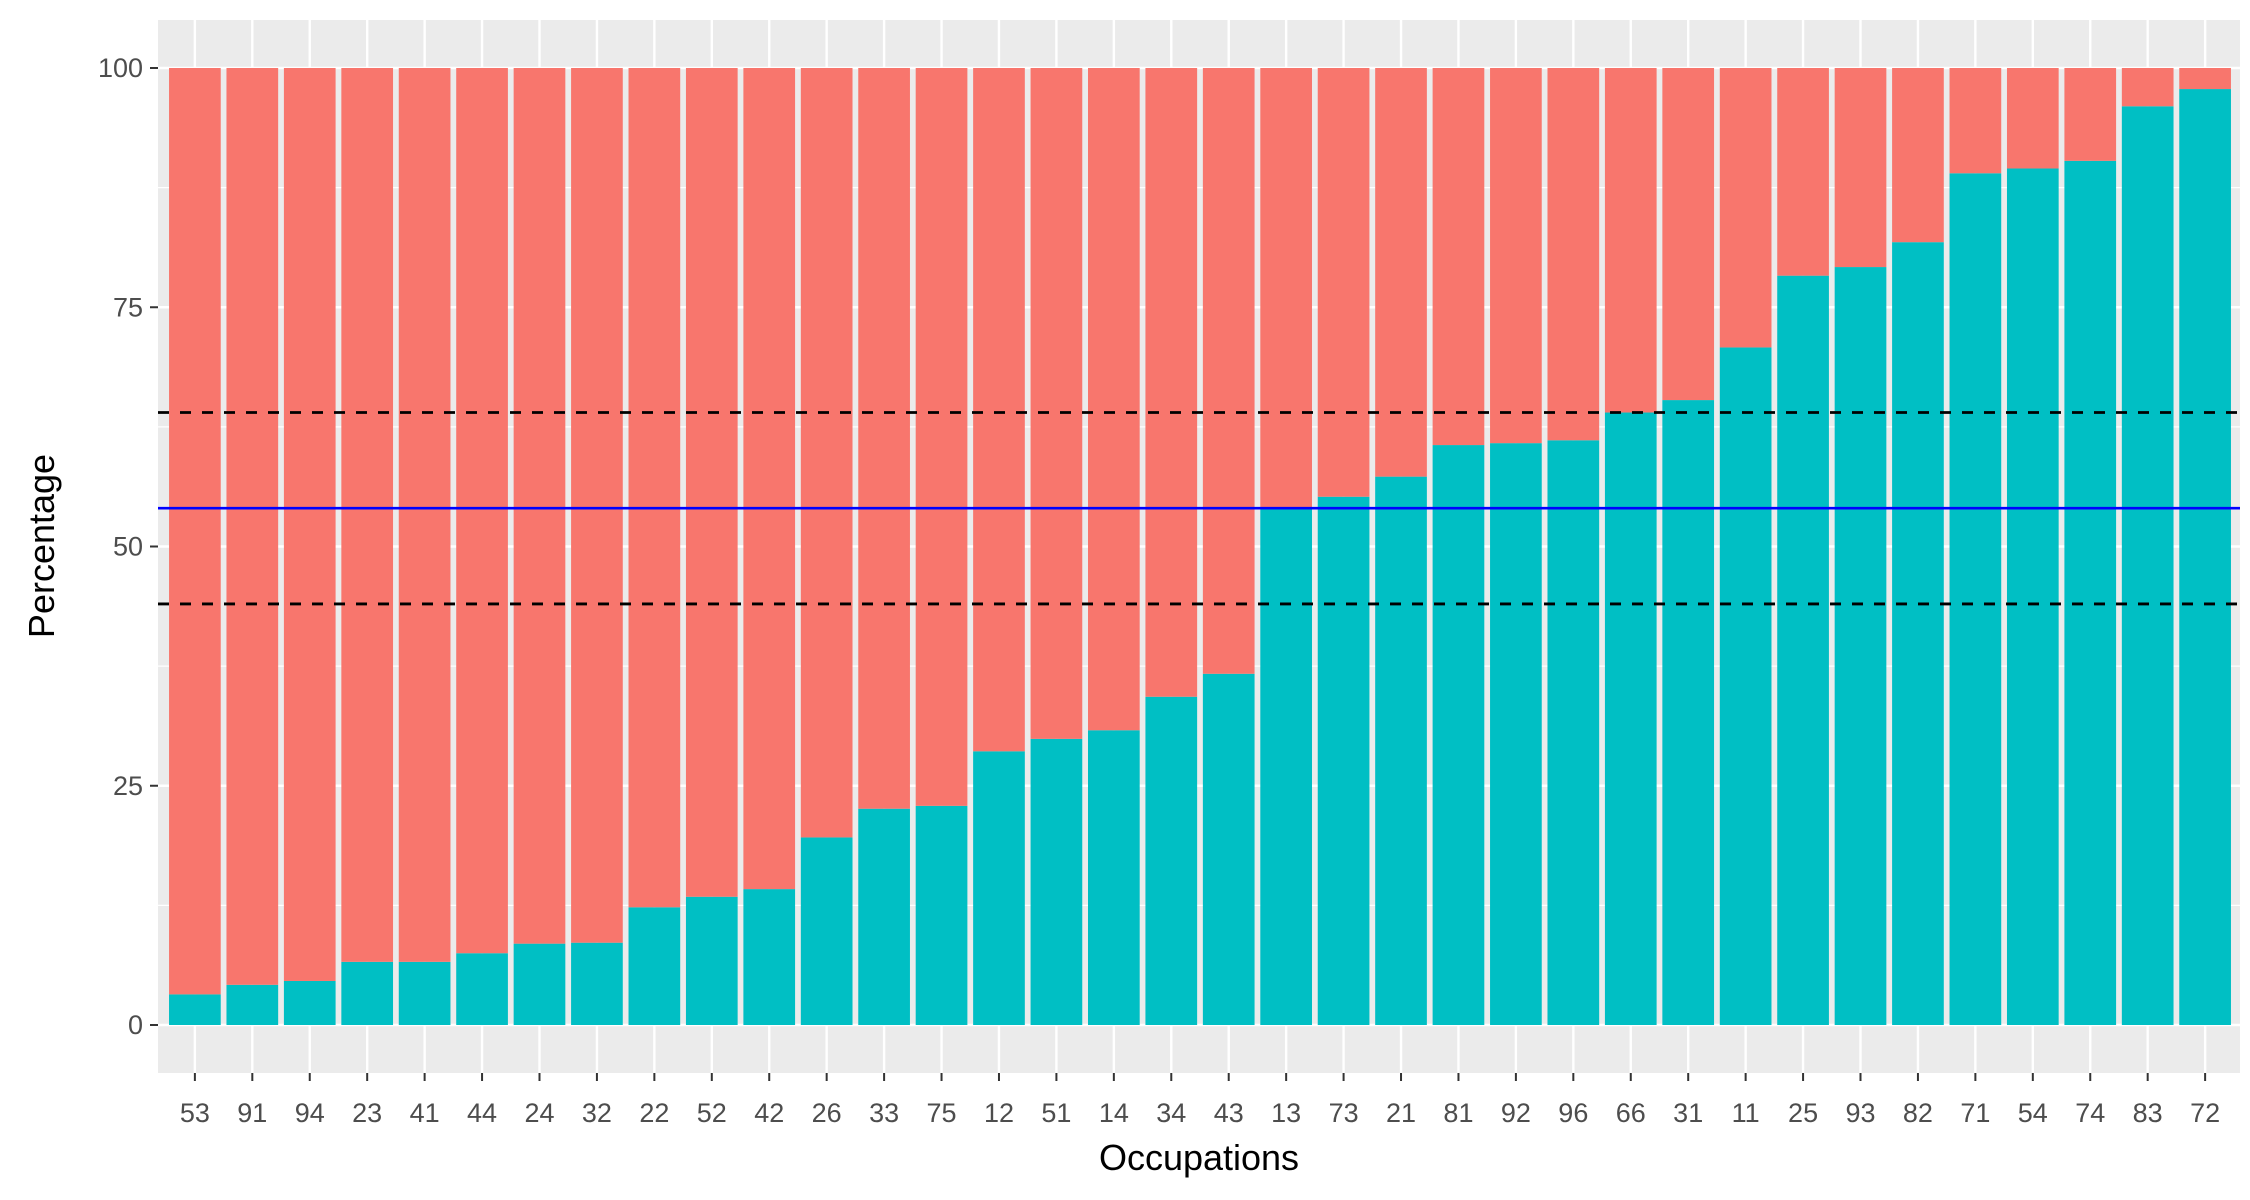  What do you see at coordinates (1860, 646) in the screenshot?
I see `bar-segment-93-s0` at bounding box center [1860, 646].